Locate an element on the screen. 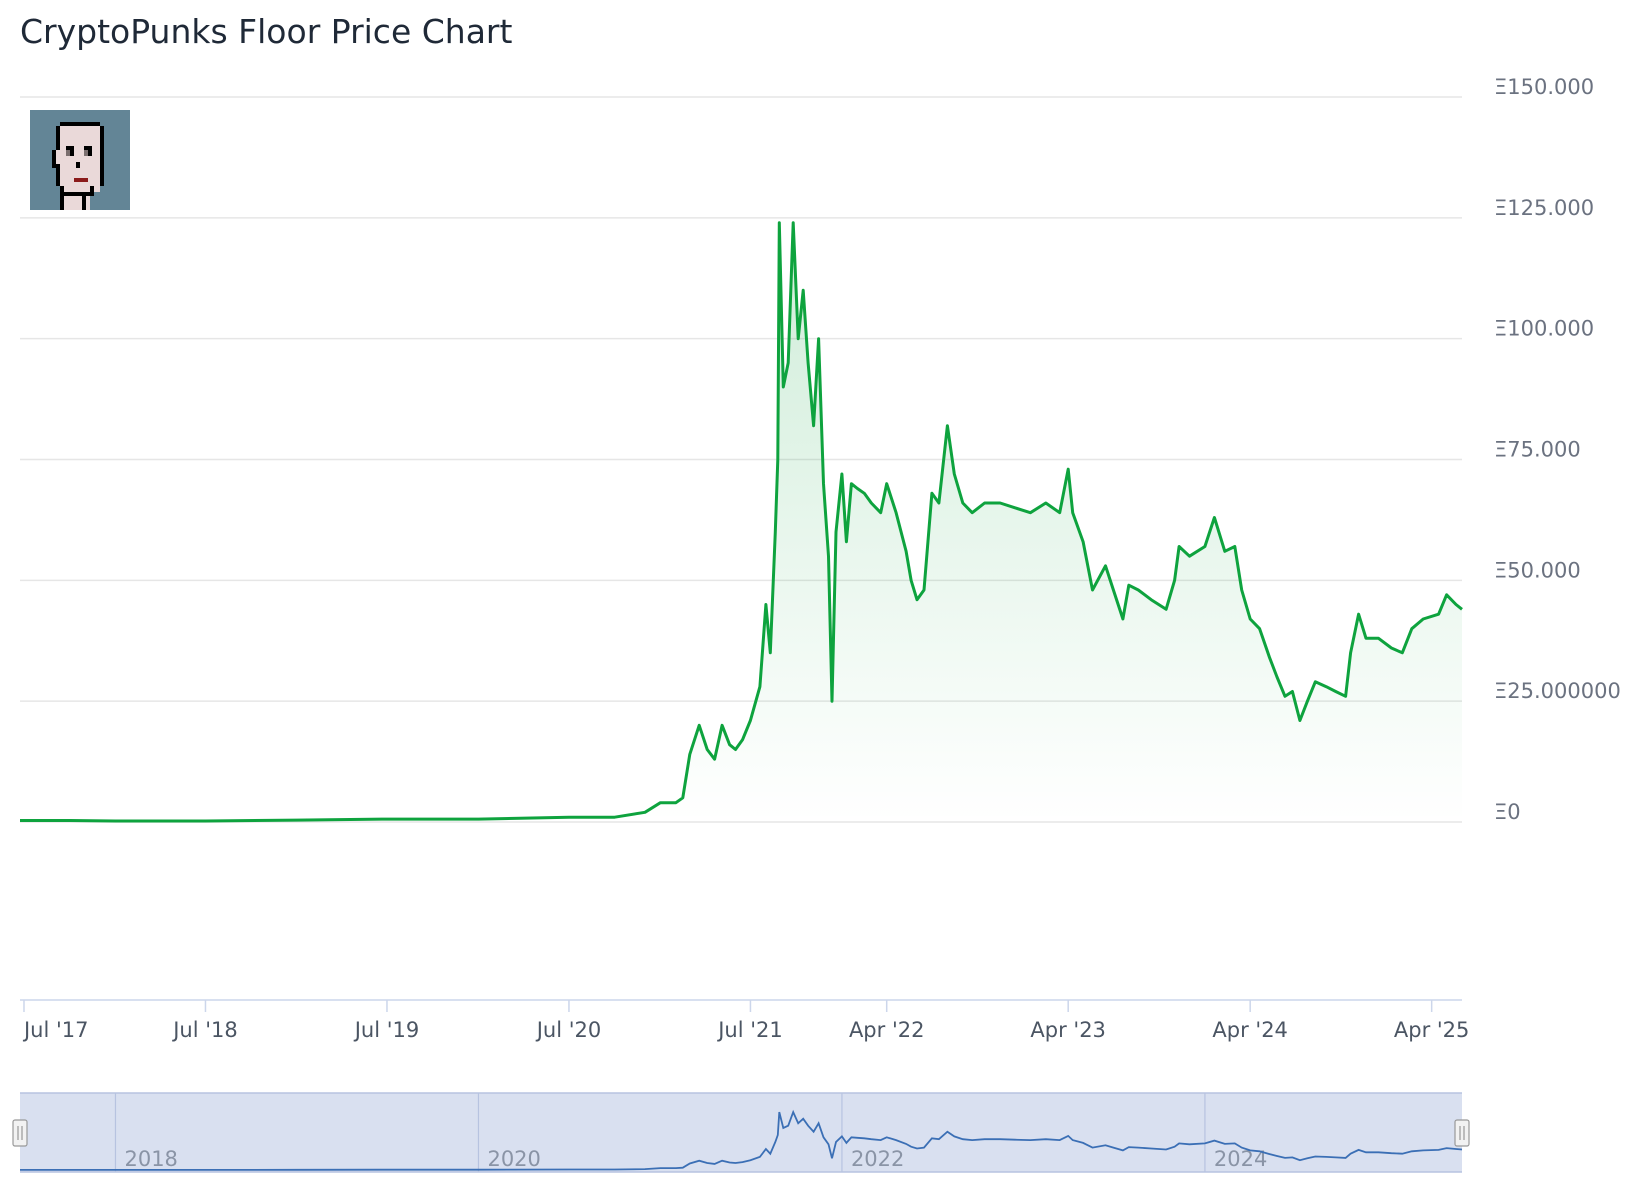 The height and width of the screenshot is (1200, 1644). x-tick-label-6: Apr '23 is located at coordinates (1068, 1030).